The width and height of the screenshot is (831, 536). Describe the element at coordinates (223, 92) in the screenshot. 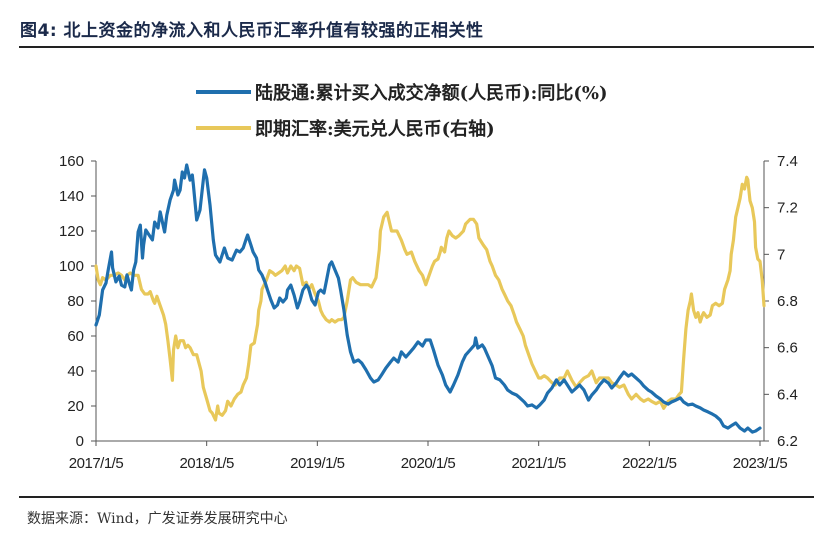

I see `legend-swatch-northbound` at that location.